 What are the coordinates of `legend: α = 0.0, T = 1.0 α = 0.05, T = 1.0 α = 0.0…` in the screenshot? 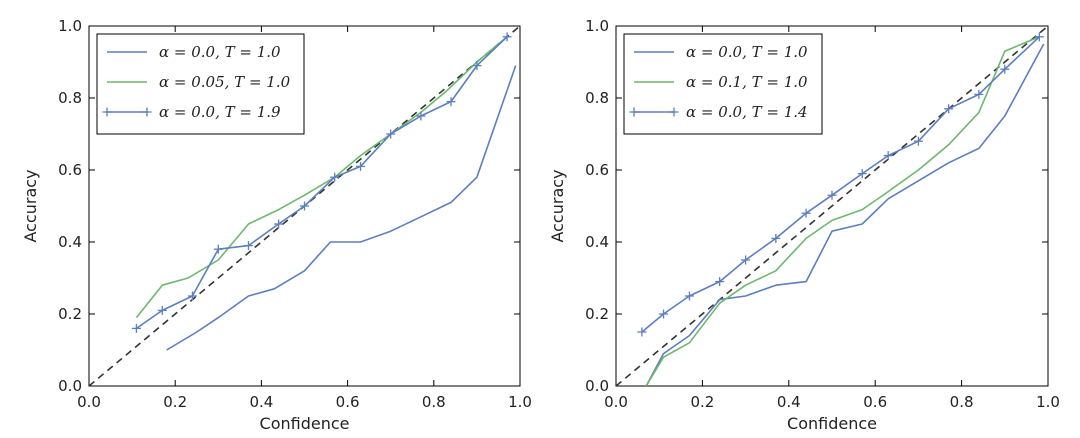 It's located at (200, 84).